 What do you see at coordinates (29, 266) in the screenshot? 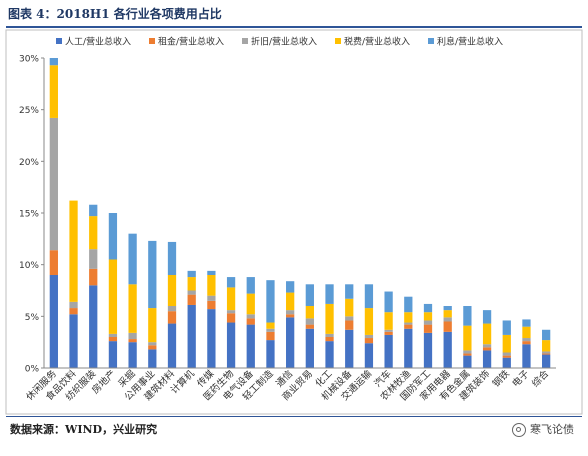
I see `y-tick-label: 10%` at bounding box center [29, 266].